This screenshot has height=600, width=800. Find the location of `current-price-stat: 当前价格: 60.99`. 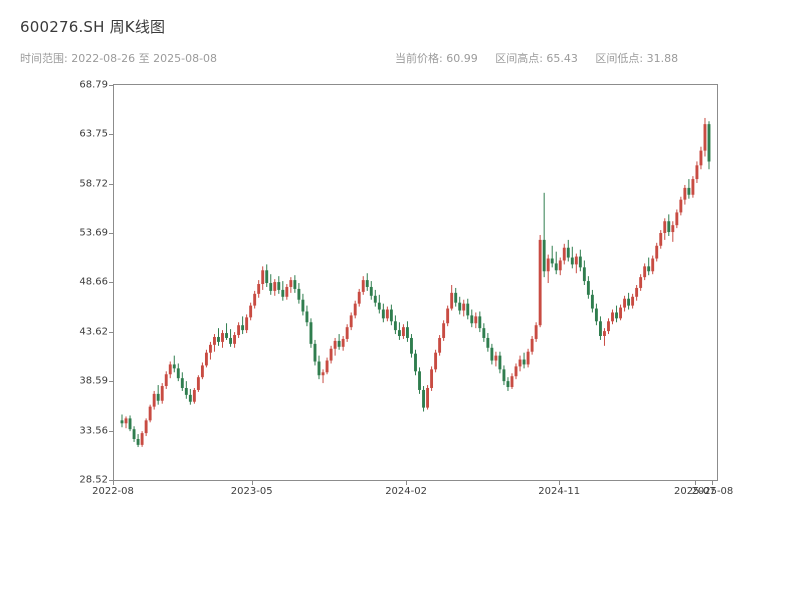

current-price-stat: 当前价格: 60.99 is located at coordinates (436, 58).